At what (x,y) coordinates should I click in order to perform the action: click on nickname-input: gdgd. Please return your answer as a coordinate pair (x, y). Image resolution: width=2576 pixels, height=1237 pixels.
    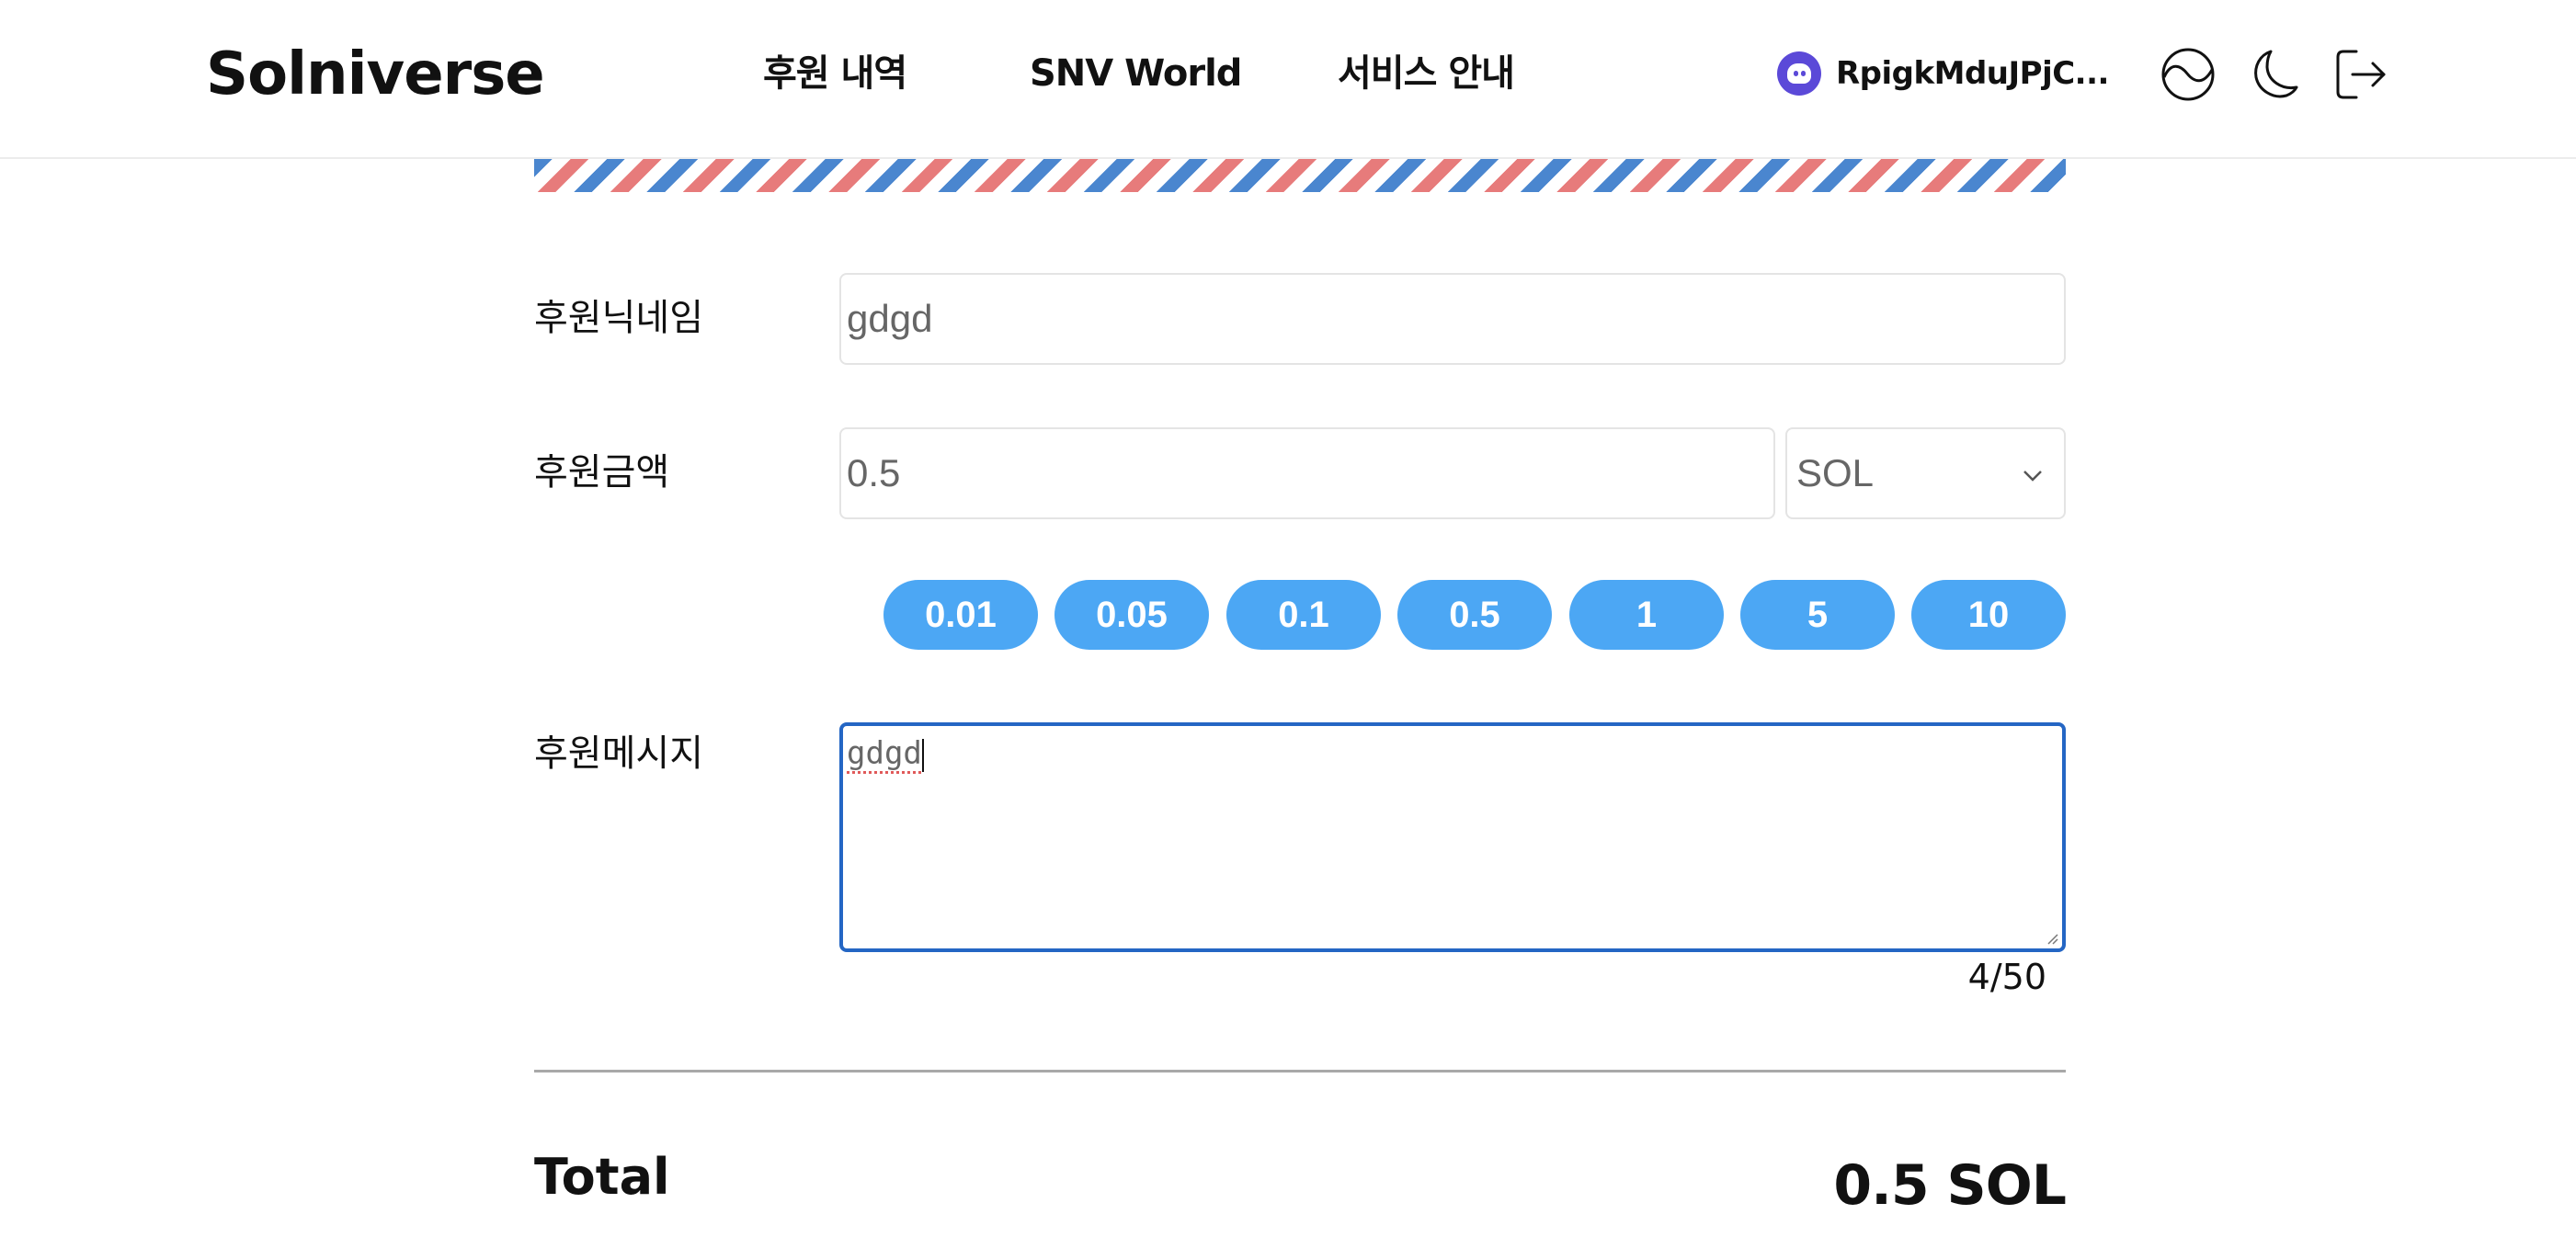
    Looking at the image, I should click on (1452, 319).